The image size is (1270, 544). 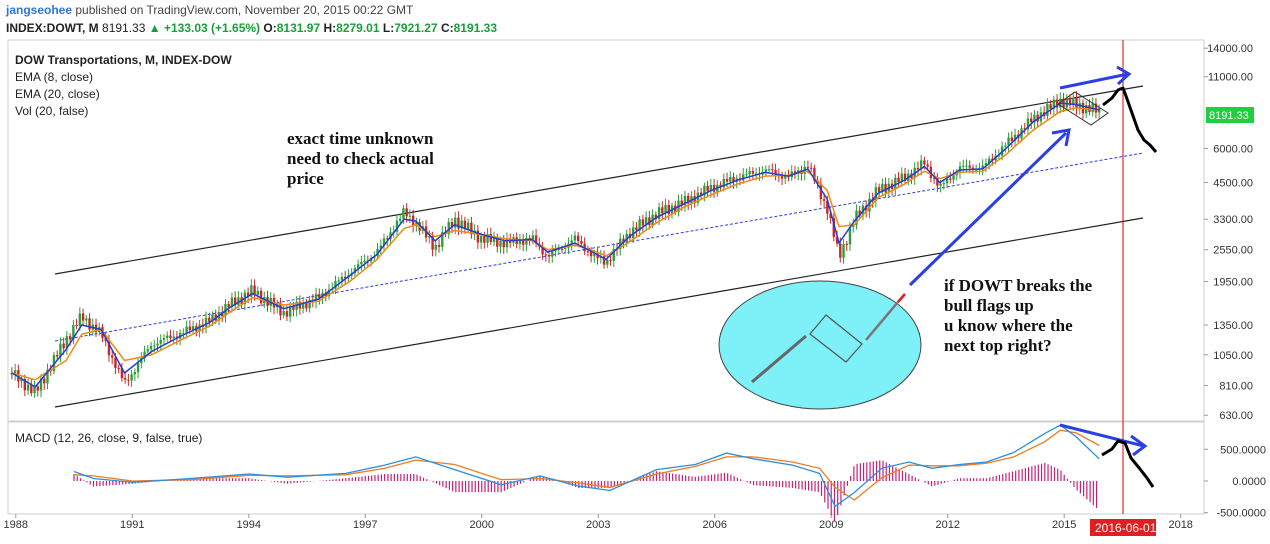 What do you see at coordinates (365, 525) in the screenshot?
I see `time-tick-label: 1997` at bounding box center [365, 525].